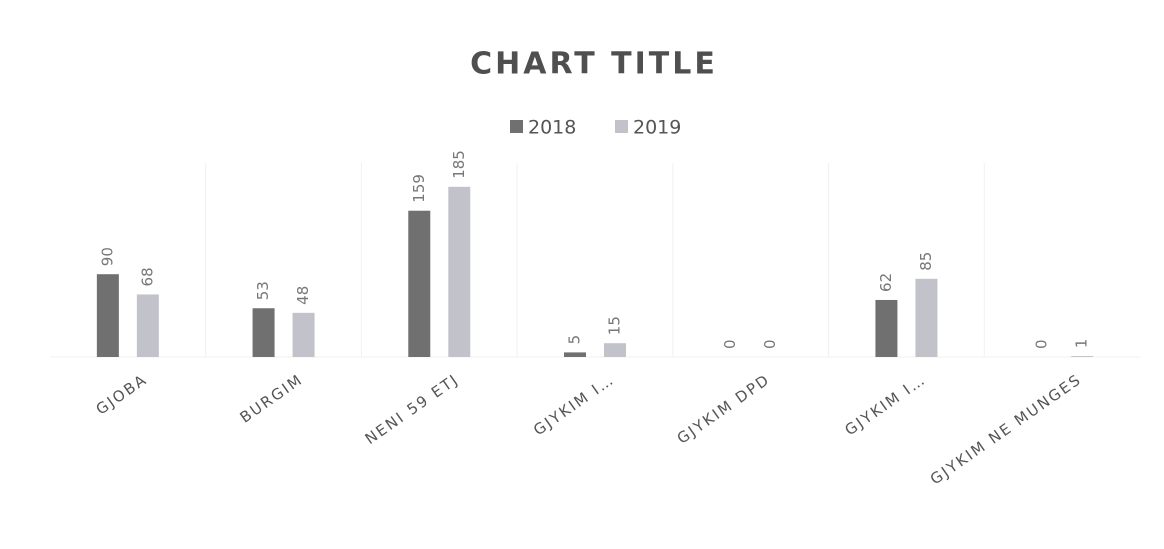  I want to click on chart-title: CHART TITLE, so click(594, 64).